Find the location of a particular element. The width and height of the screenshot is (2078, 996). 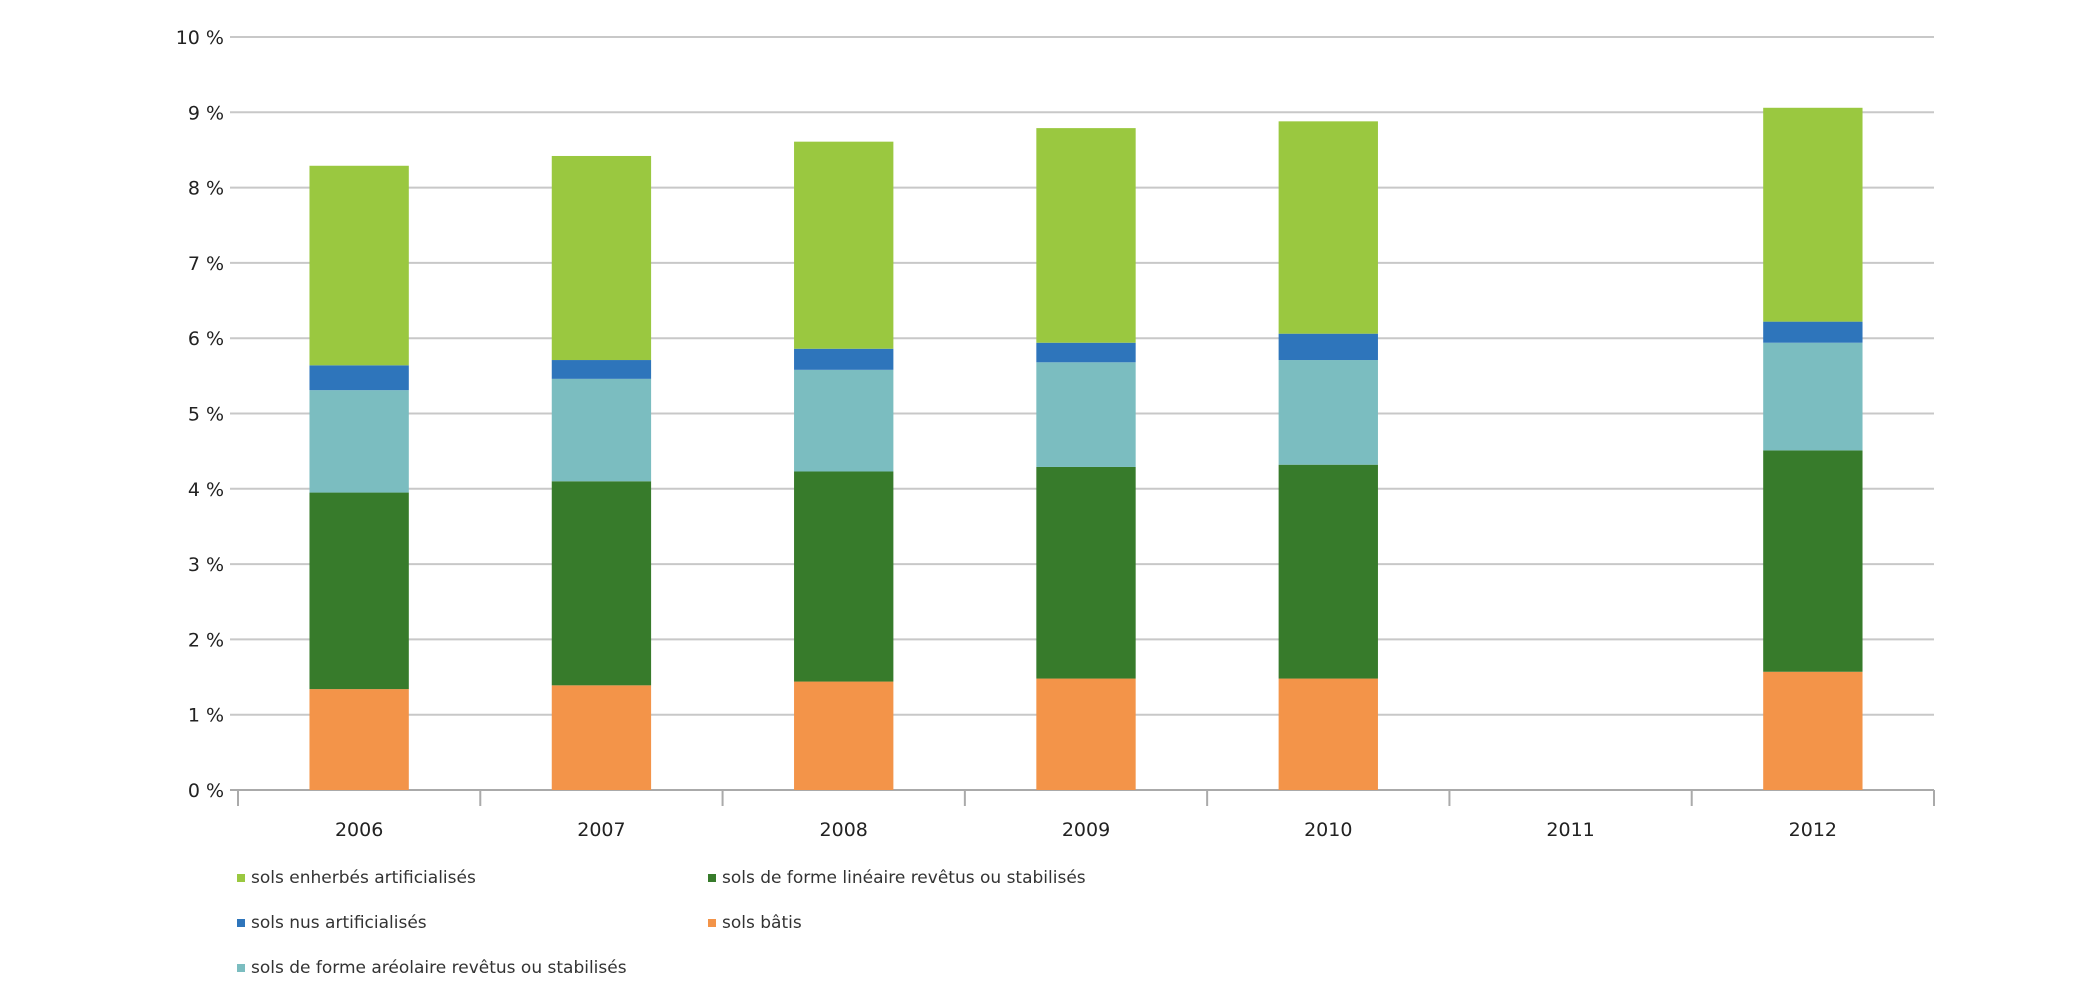

y-tick-label: 6 % is located at coordinates (206, 339).